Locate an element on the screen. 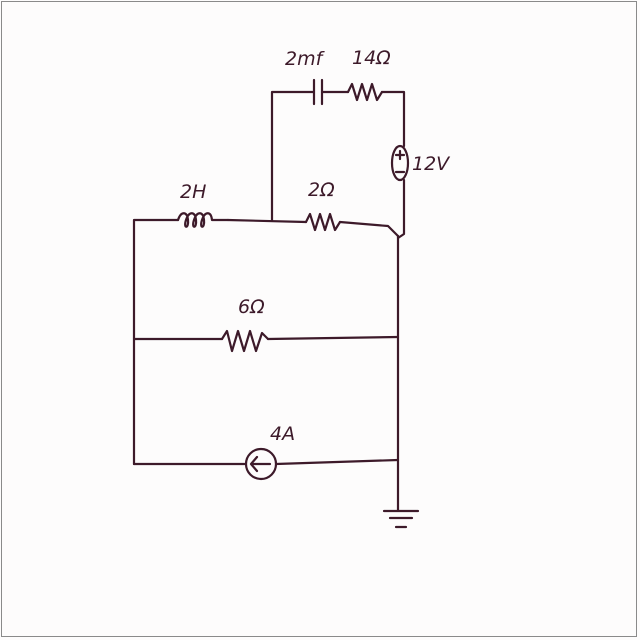  wire-inductor-to-resistor is located at coordinates (267, 221).